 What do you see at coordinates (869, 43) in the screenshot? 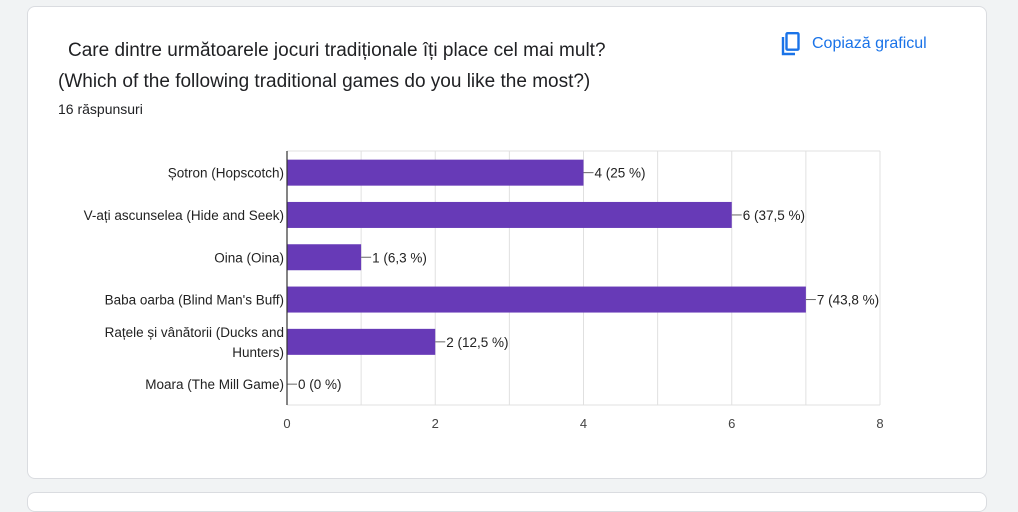
I see `copy-chart-label: Copiază graficul` at bounding box center [869, 43].